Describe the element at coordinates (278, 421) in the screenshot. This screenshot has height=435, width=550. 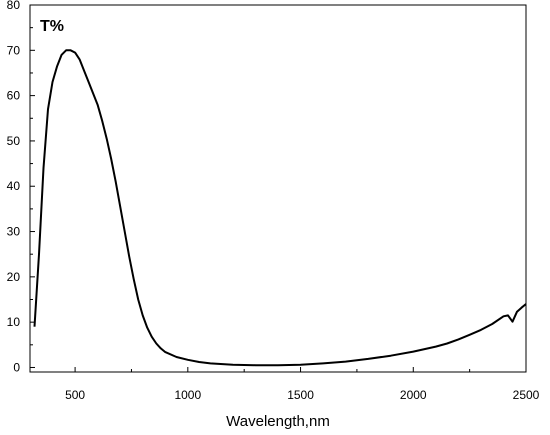
I see `x-axis-label: Wavelength,nm` at that location.